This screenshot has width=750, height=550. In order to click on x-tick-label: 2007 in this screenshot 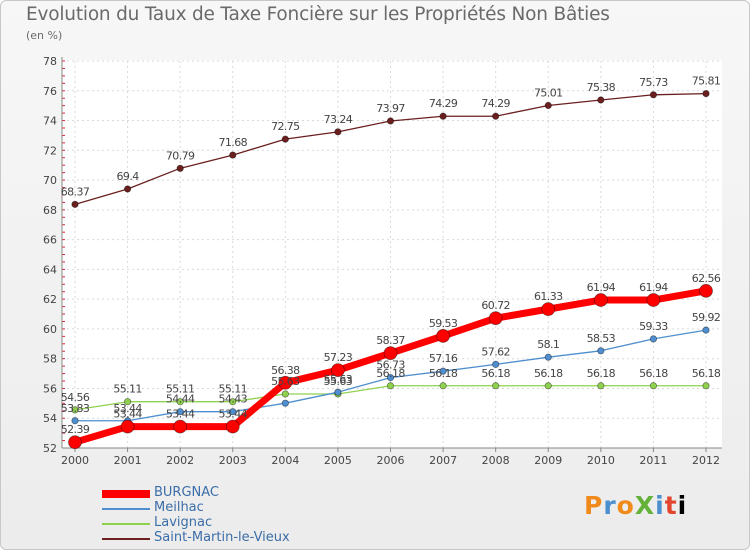, I will do `click(443, 460)`.